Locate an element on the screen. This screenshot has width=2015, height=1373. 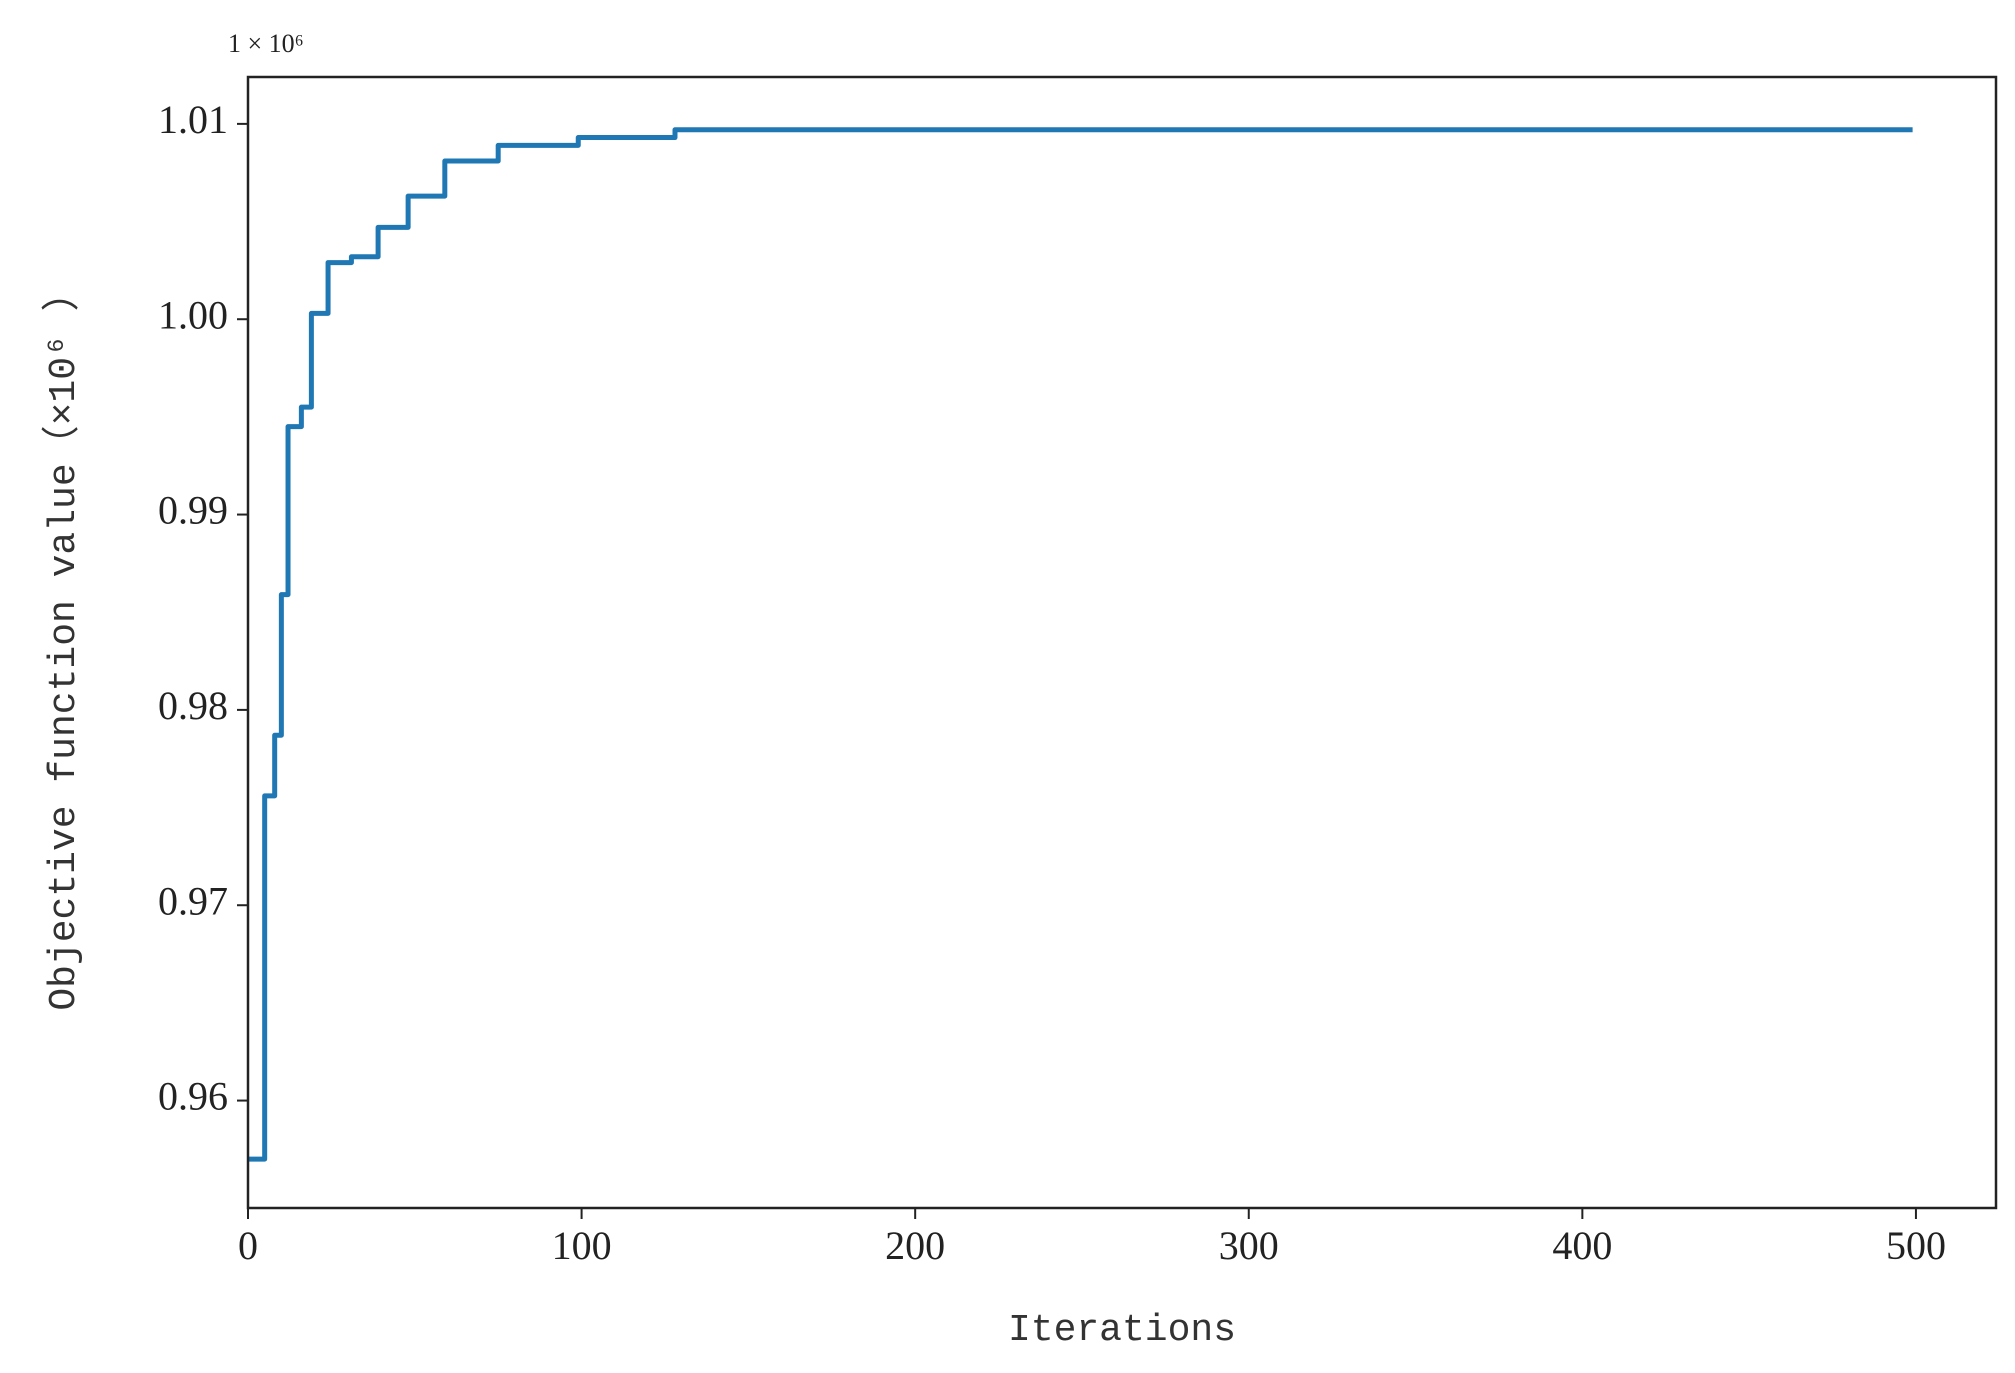
offset-text: 1 × 10⁶ is located at coordinates (266, 43).